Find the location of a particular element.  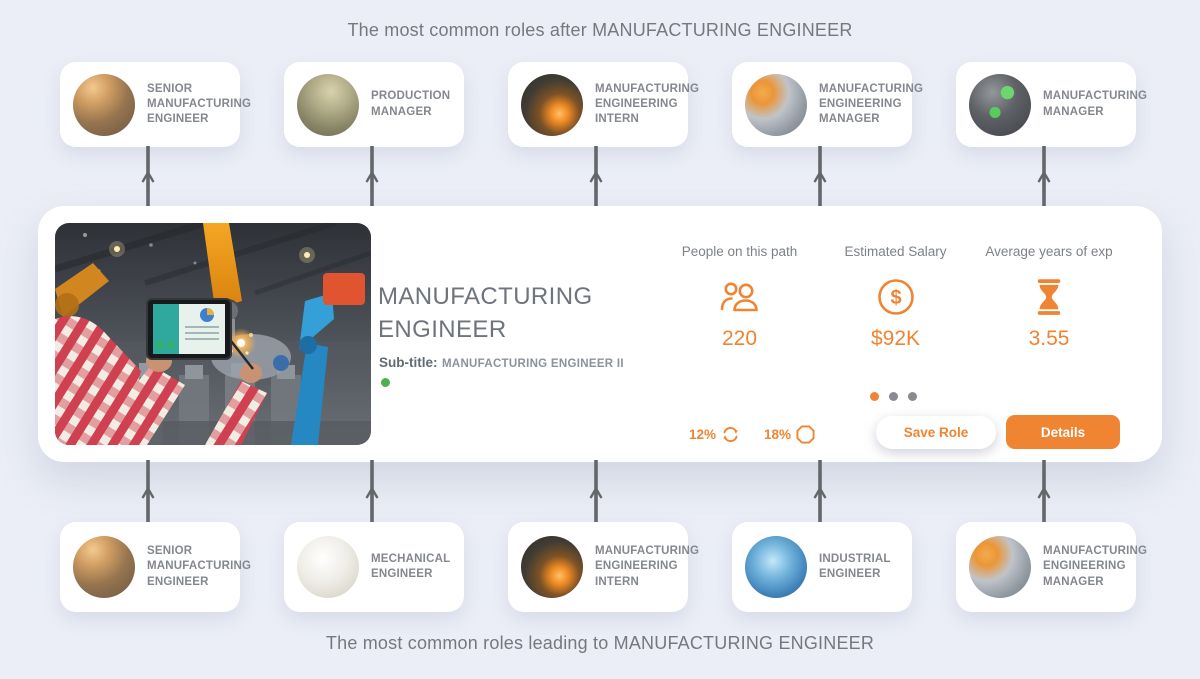

details-button: Details is located at coordinates (1063, 432).